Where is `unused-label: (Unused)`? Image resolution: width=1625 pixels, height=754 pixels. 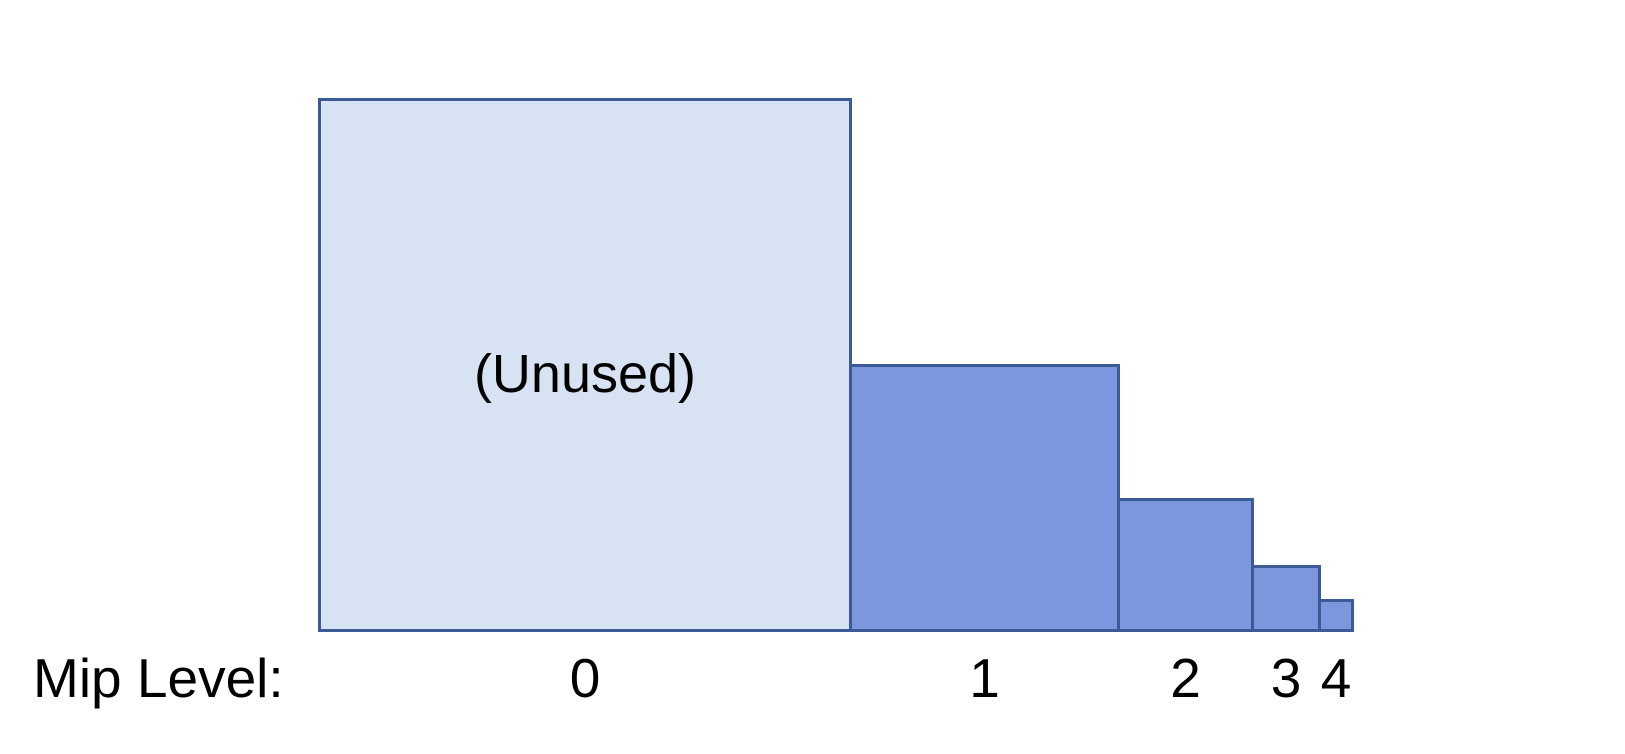
unused-label: (Unused) is located at coordinates (585, 374).